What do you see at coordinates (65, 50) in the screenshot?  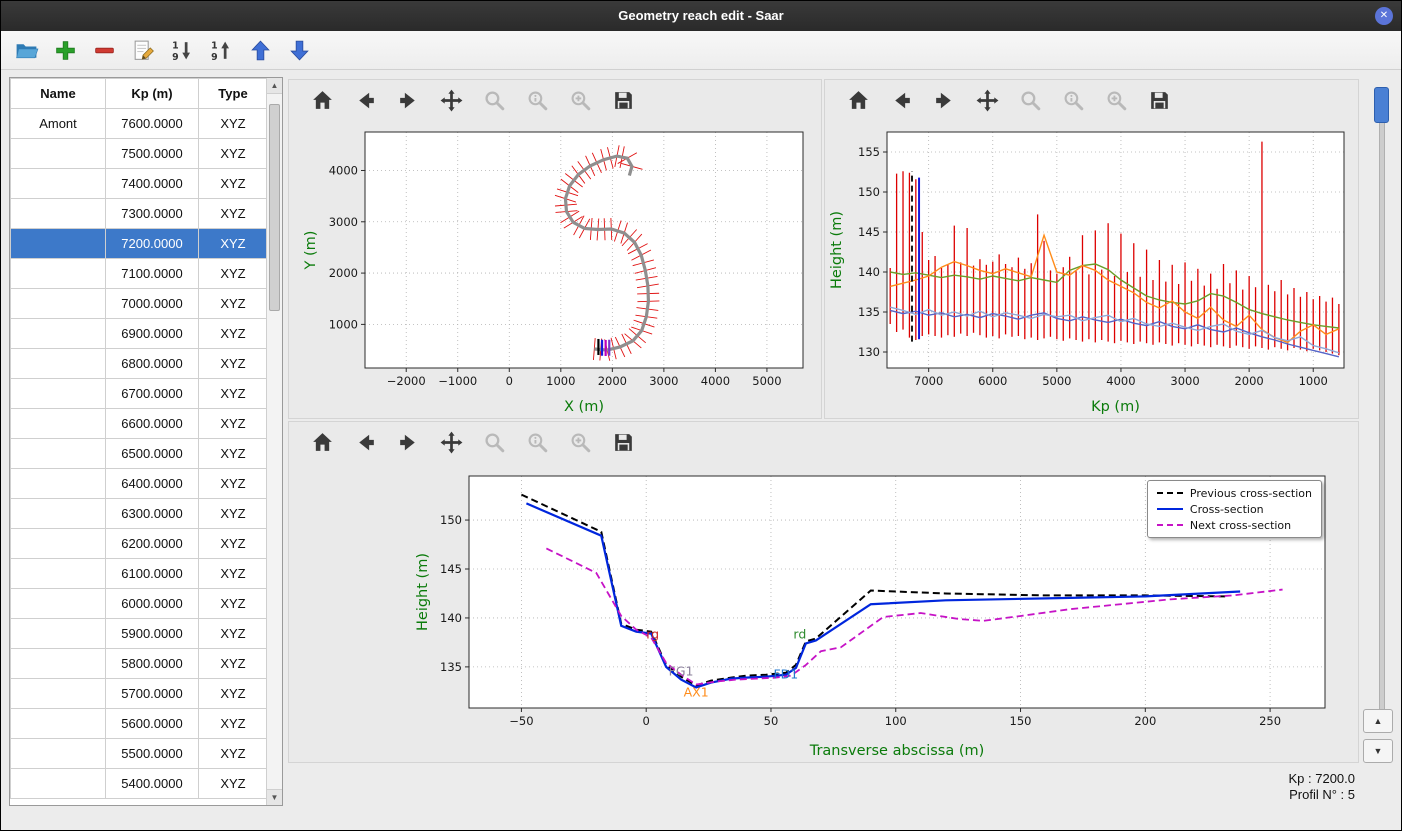 I see `add-row-icon` at bounding box center [65, 50].